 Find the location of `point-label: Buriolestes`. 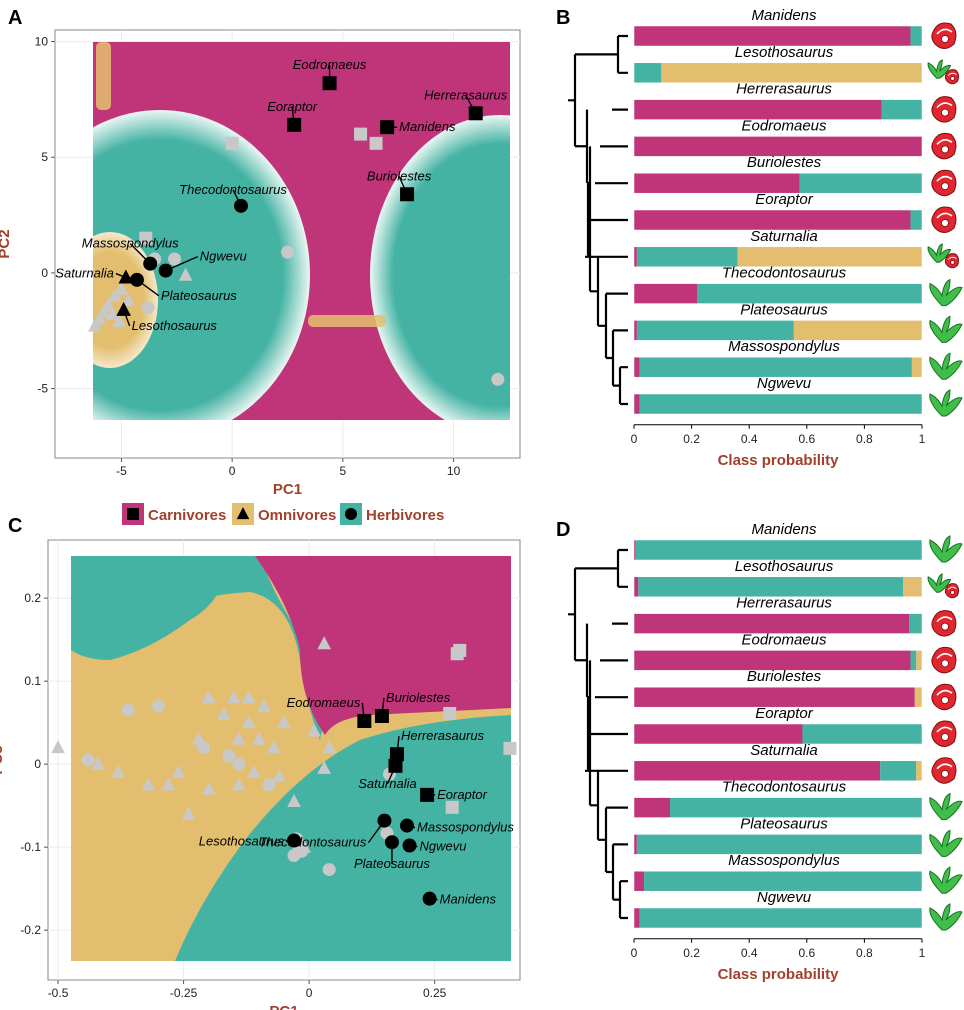

point-label: Buriolestes is located at coordinates (418, 697).